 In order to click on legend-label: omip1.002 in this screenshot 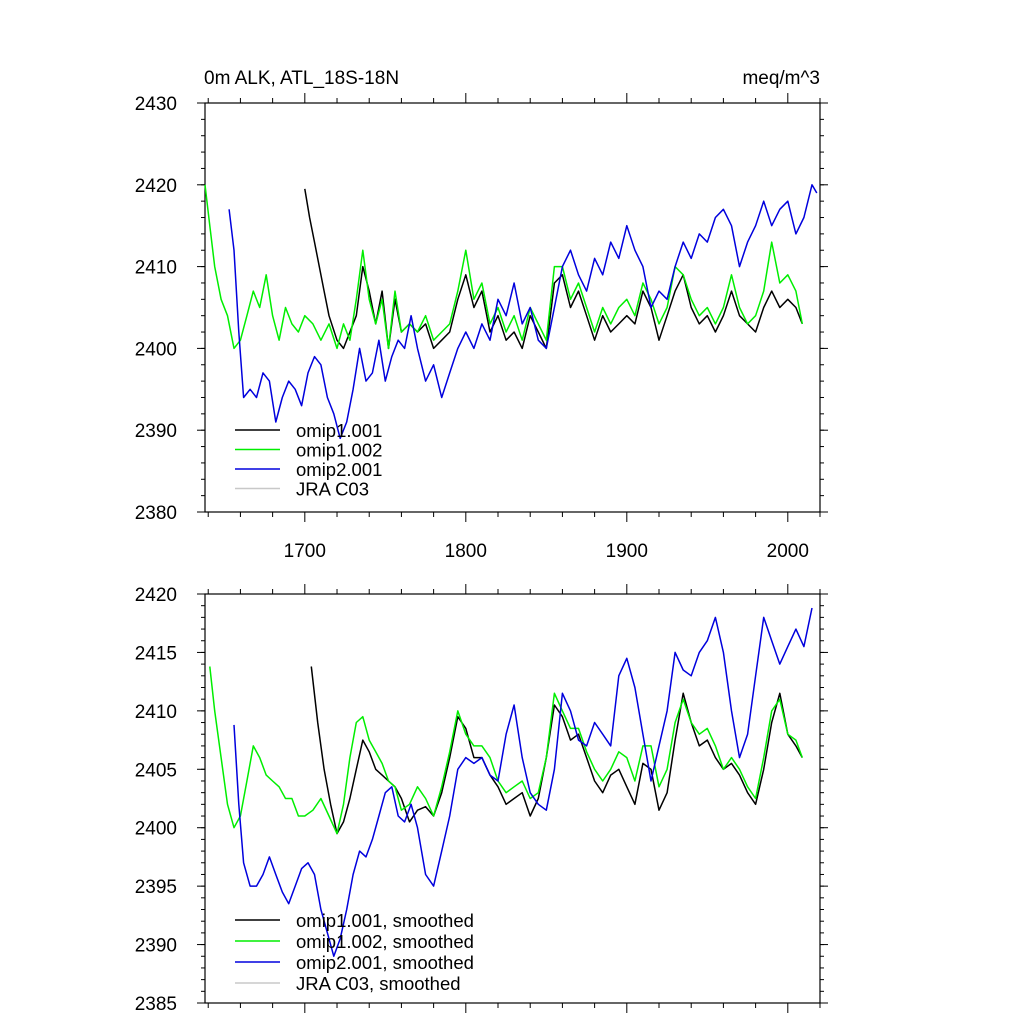, I will do `click(339, 450)`.